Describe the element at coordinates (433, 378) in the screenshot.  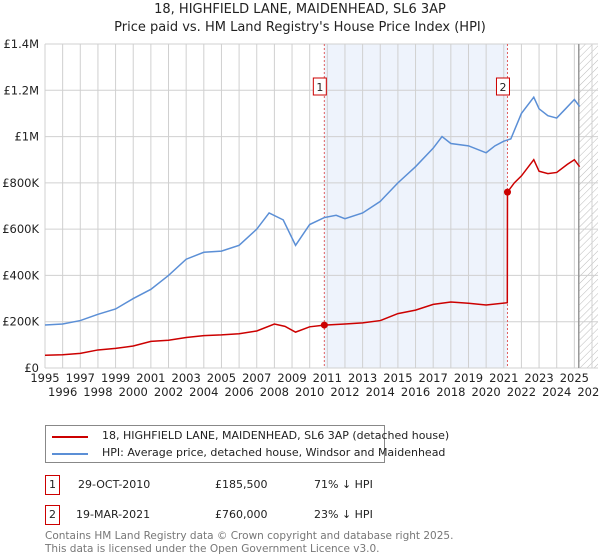
I see `x-tick-label: 2017` at that location.